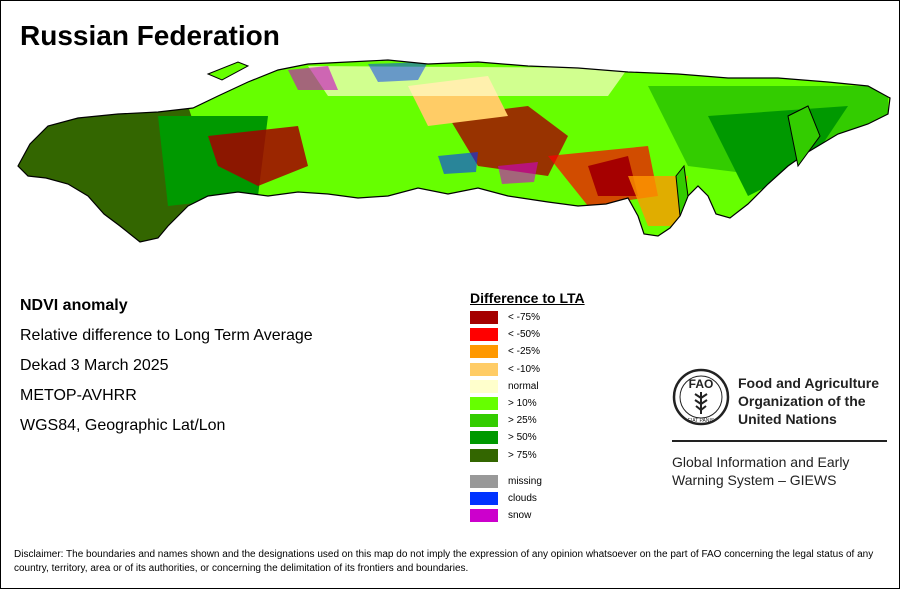  I want to click on west-negative, so click(258, 156).